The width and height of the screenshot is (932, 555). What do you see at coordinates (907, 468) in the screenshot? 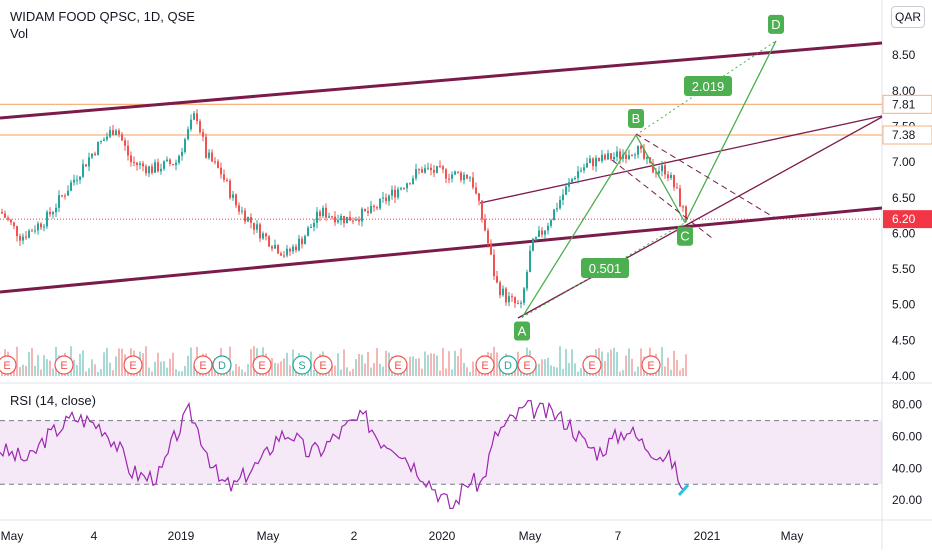
I see `rsi-tick-label: 40.00` at bounding box center [907, 468].